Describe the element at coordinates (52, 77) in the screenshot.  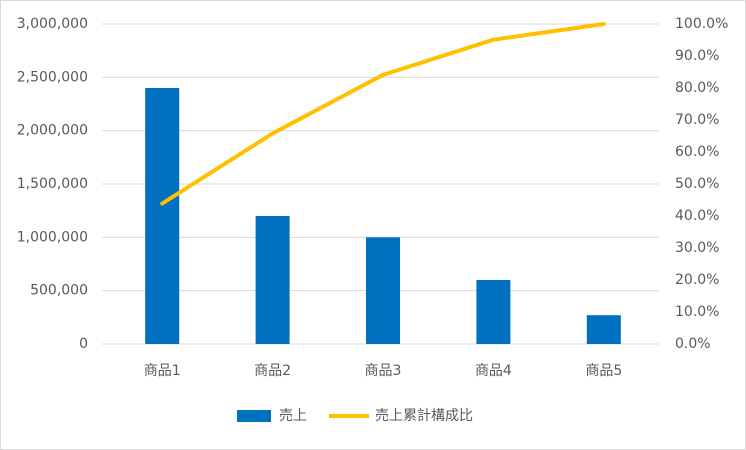
I see `y-tick-label: 2,500,000` at that location.